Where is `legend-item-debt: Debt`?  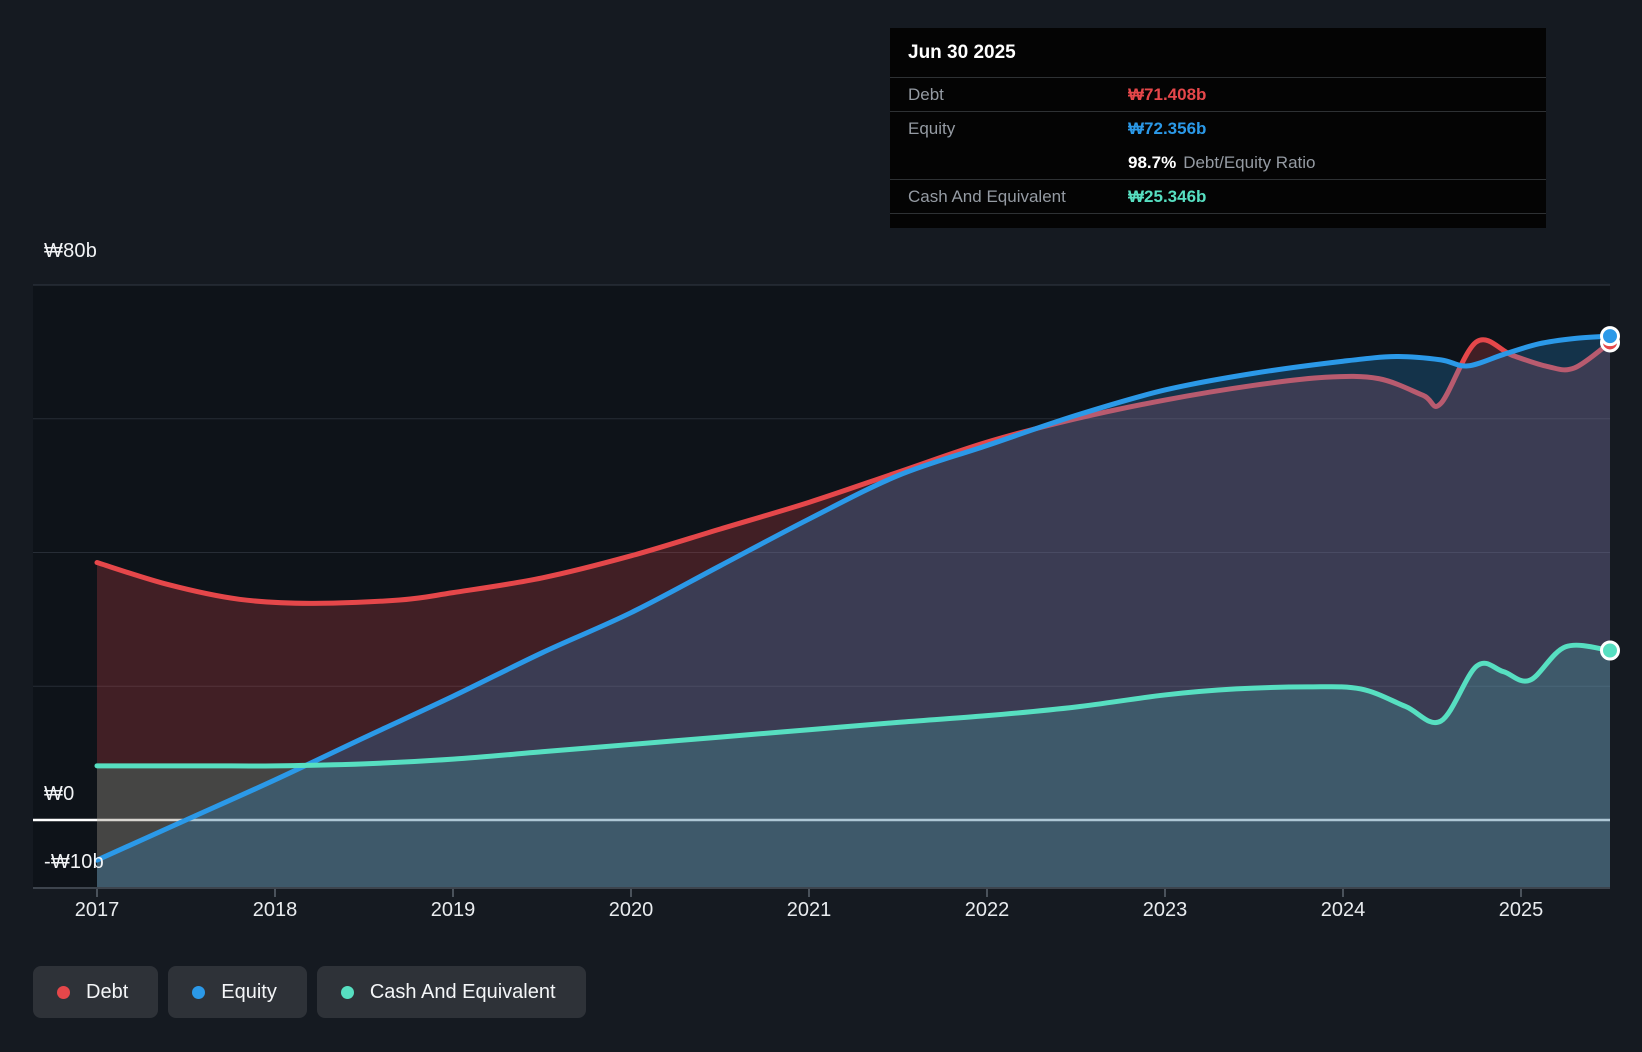
legend-item-debt: Debt is located at coordinates (96, 992).